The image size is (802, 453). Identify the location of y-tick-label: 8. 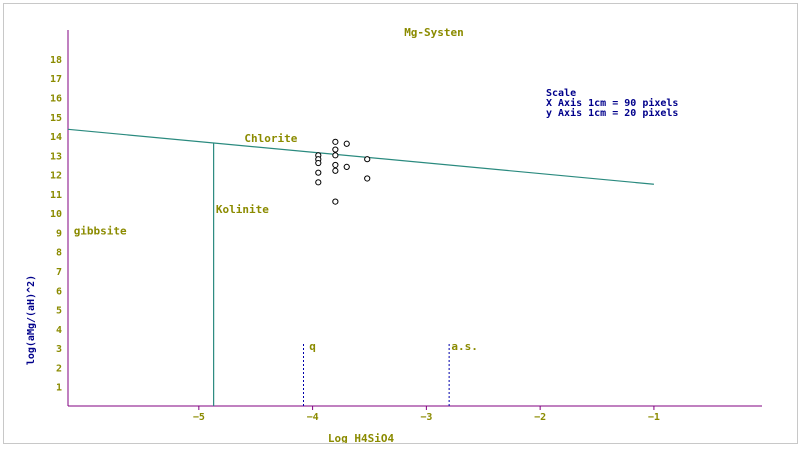
(59, 253).